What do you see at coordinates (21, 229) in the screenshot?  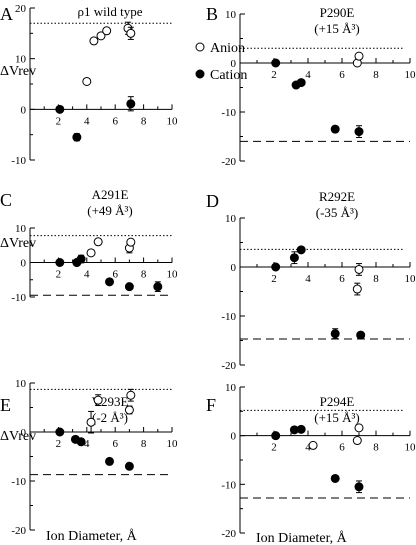 I see `panel-c-y-tick-label: 10` at bounding box center [21, 229].